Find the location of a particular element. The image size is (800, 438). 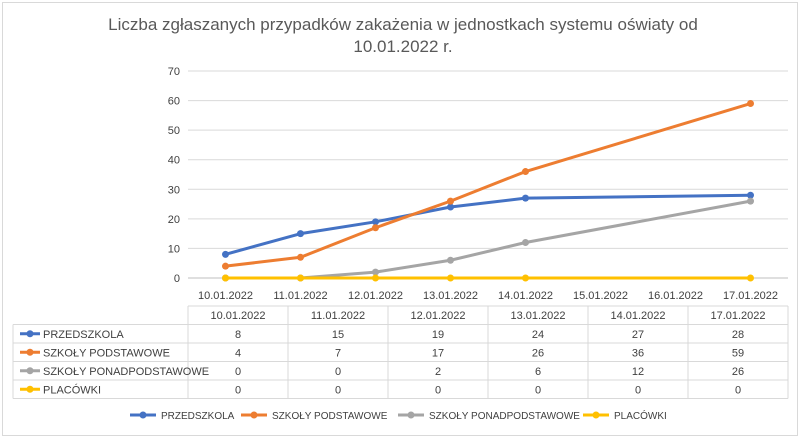

table-header-cell: 12.01.2022 is located at coordinates (437, 316).